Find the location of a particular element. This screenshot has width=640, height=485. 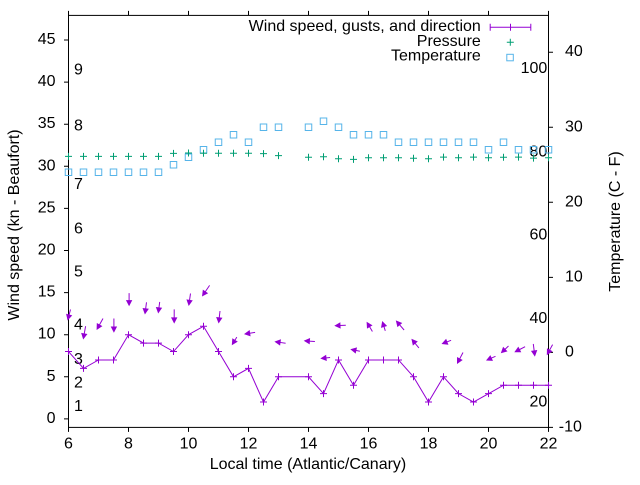

svg-text: 18 is located at coordinates (429, 444).